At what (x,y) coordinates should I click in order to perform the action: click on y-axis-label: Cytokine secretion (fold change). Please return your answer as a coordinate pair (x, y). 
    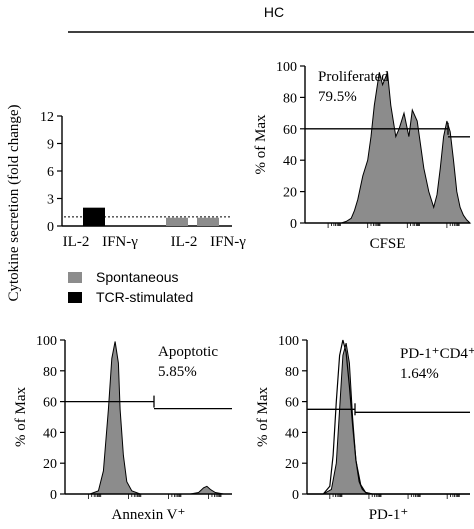
    Looking at the image, I should click on (14, 202).